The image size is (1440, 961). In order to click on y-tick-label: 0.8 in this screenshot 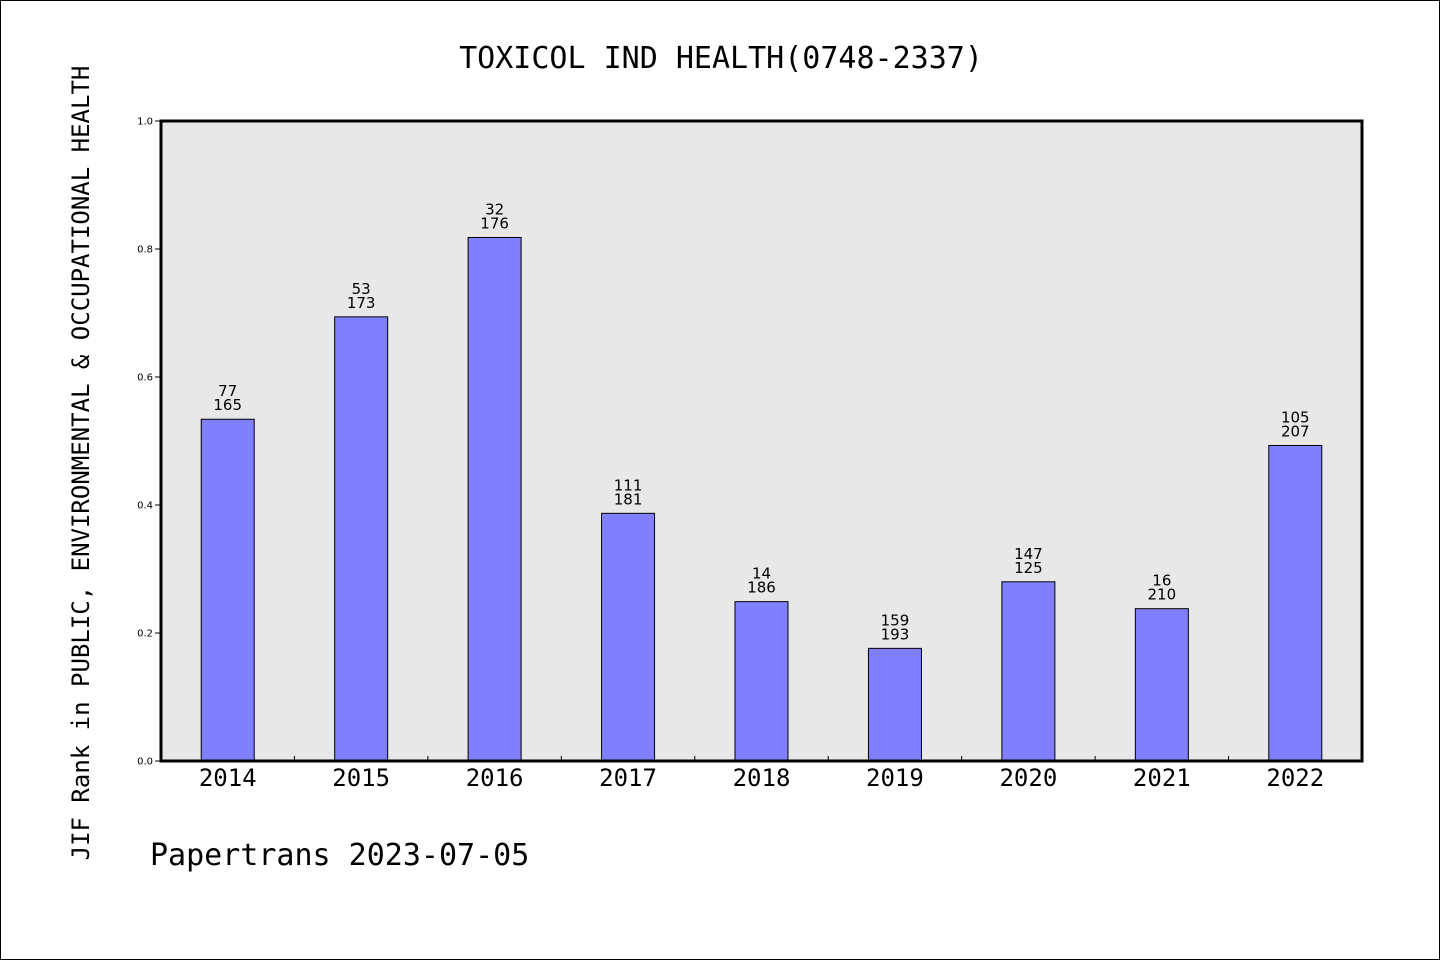, I will do `click(145, 250)`.